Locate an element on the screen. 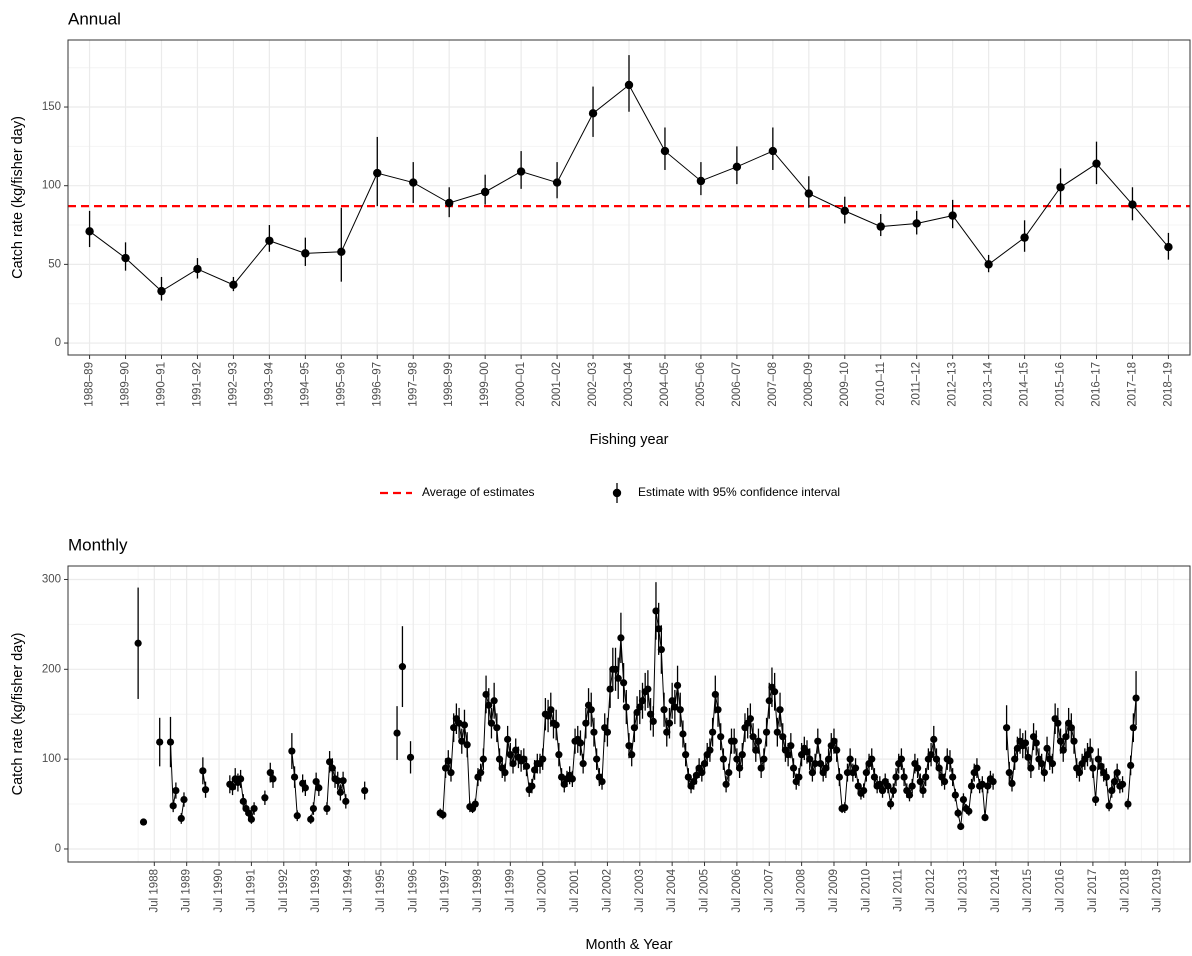 Image resolution: width=1192 pixels, height=956 pixels. legend-label: Estimate with 95% confidence interval is located at coordinates (739, 492).